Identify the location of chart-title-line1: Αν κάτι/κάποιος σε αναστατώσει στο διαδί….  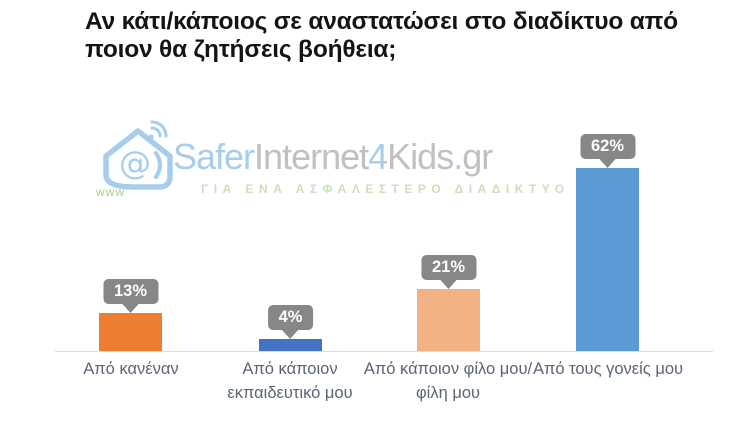
(381, 21).